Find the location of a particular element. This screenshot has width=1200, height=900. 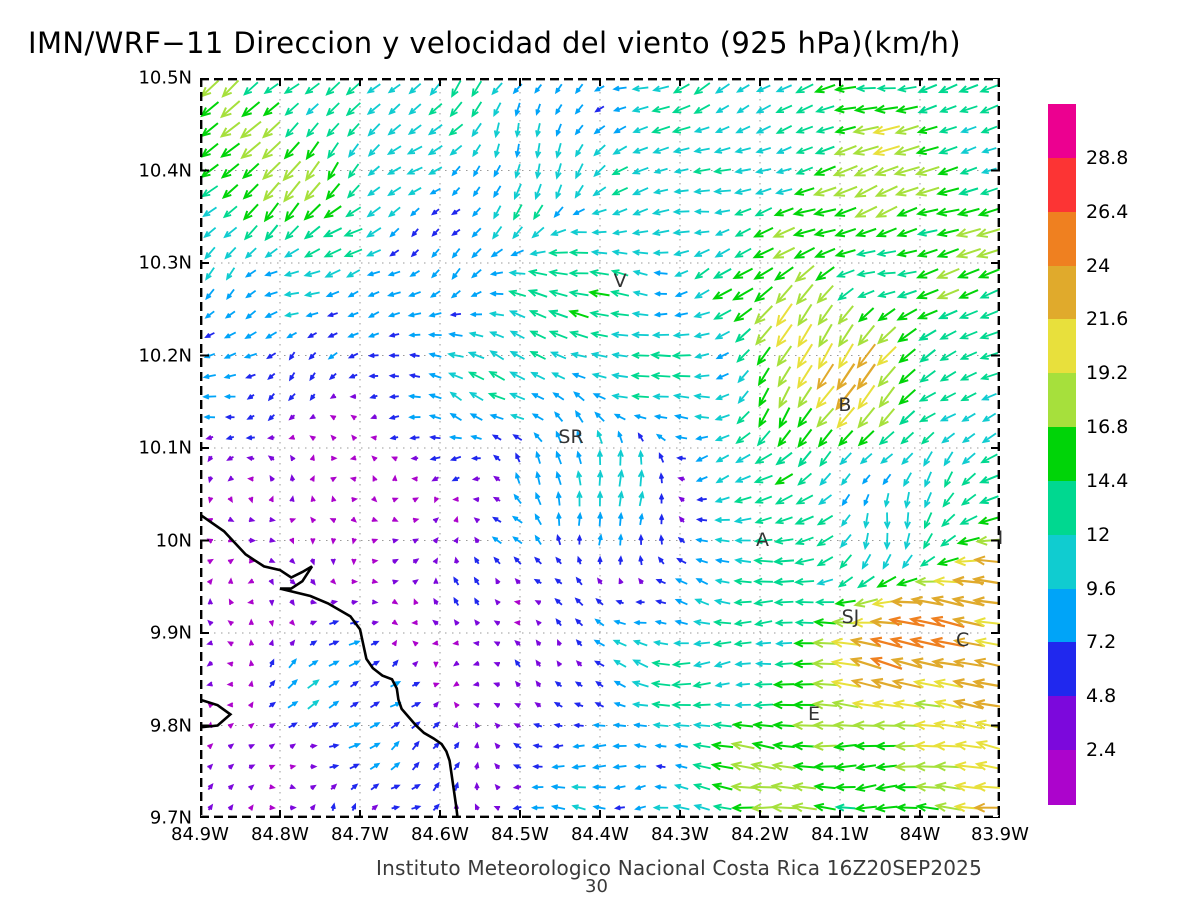

x-axis-tick-label: 84.7W is located at coordinates (360, 834).